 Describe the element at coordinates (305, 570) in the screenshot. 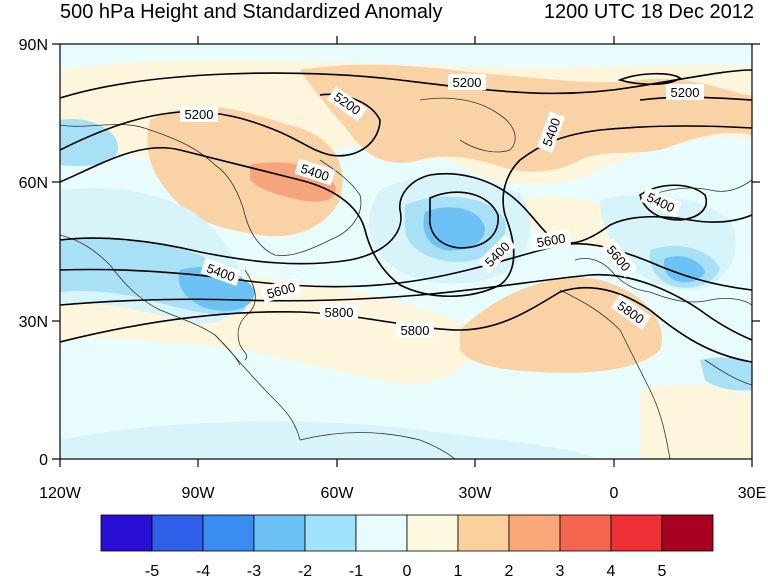

I see `colorbar-label: -2` at that location.